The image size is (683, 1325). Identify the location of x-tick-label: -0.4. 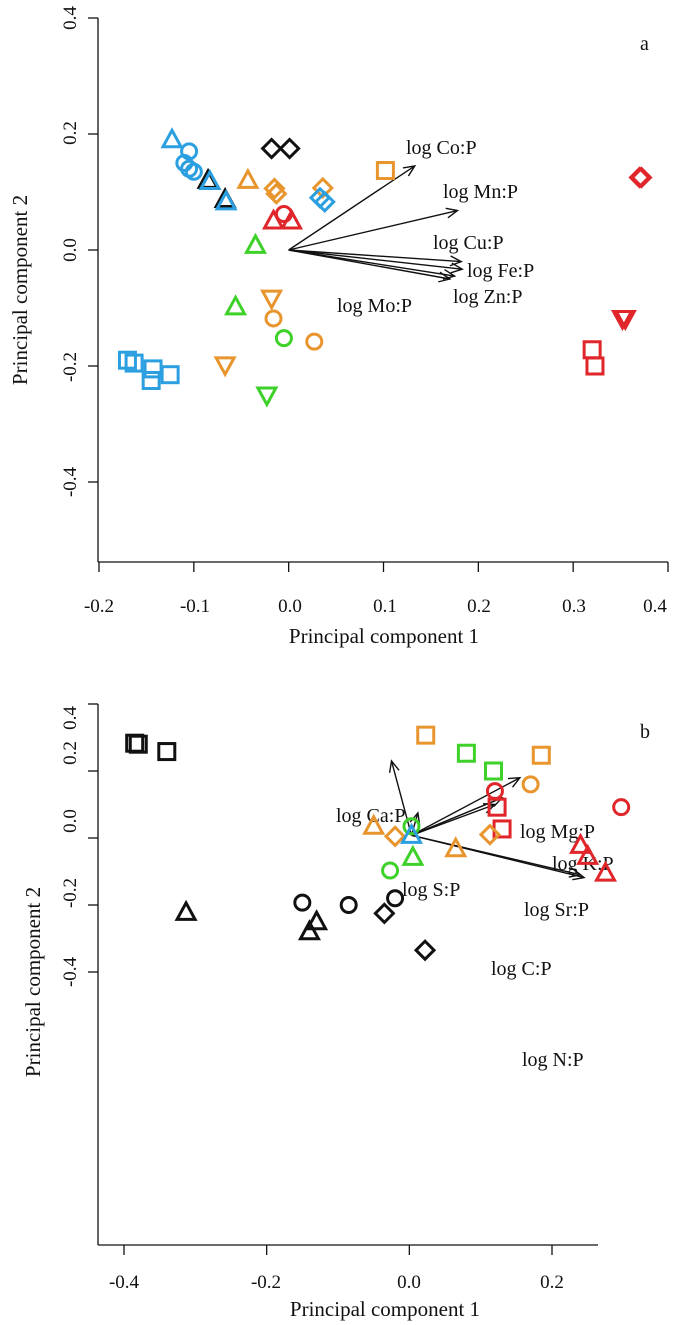
(124, 1282).